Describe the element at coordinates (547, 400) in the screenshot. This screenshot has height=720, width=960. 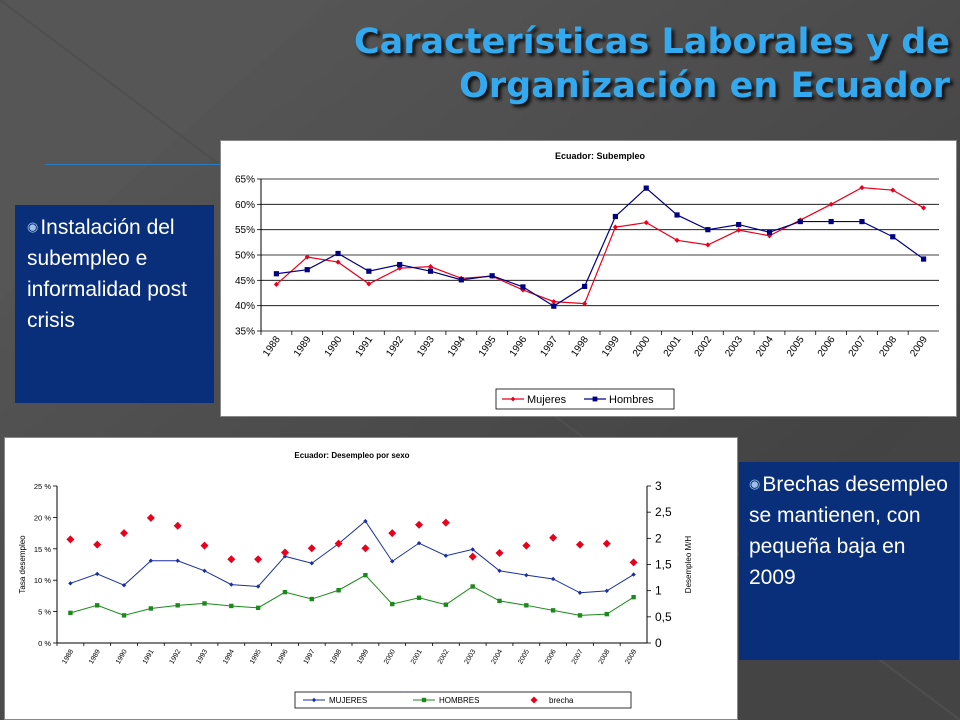
I see `legend-label: Mujeres` at that location.